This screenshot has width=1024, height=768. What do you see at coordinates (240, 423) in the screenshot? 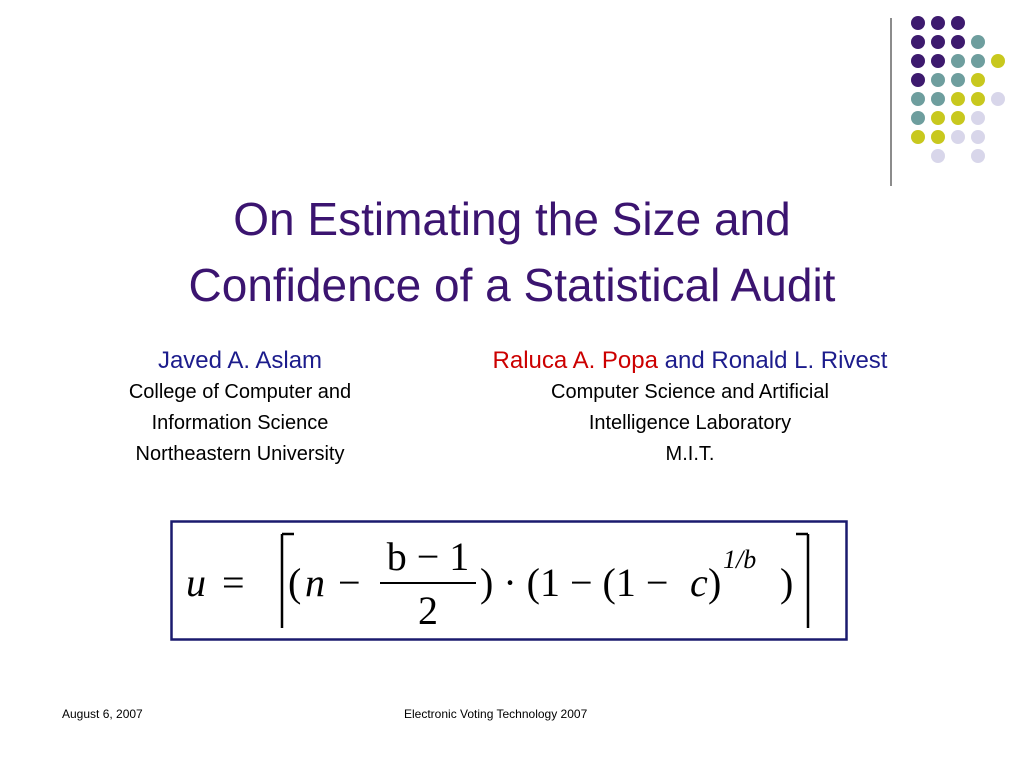
I see `affiliation: Information Science` at bounding box center [240, 423].